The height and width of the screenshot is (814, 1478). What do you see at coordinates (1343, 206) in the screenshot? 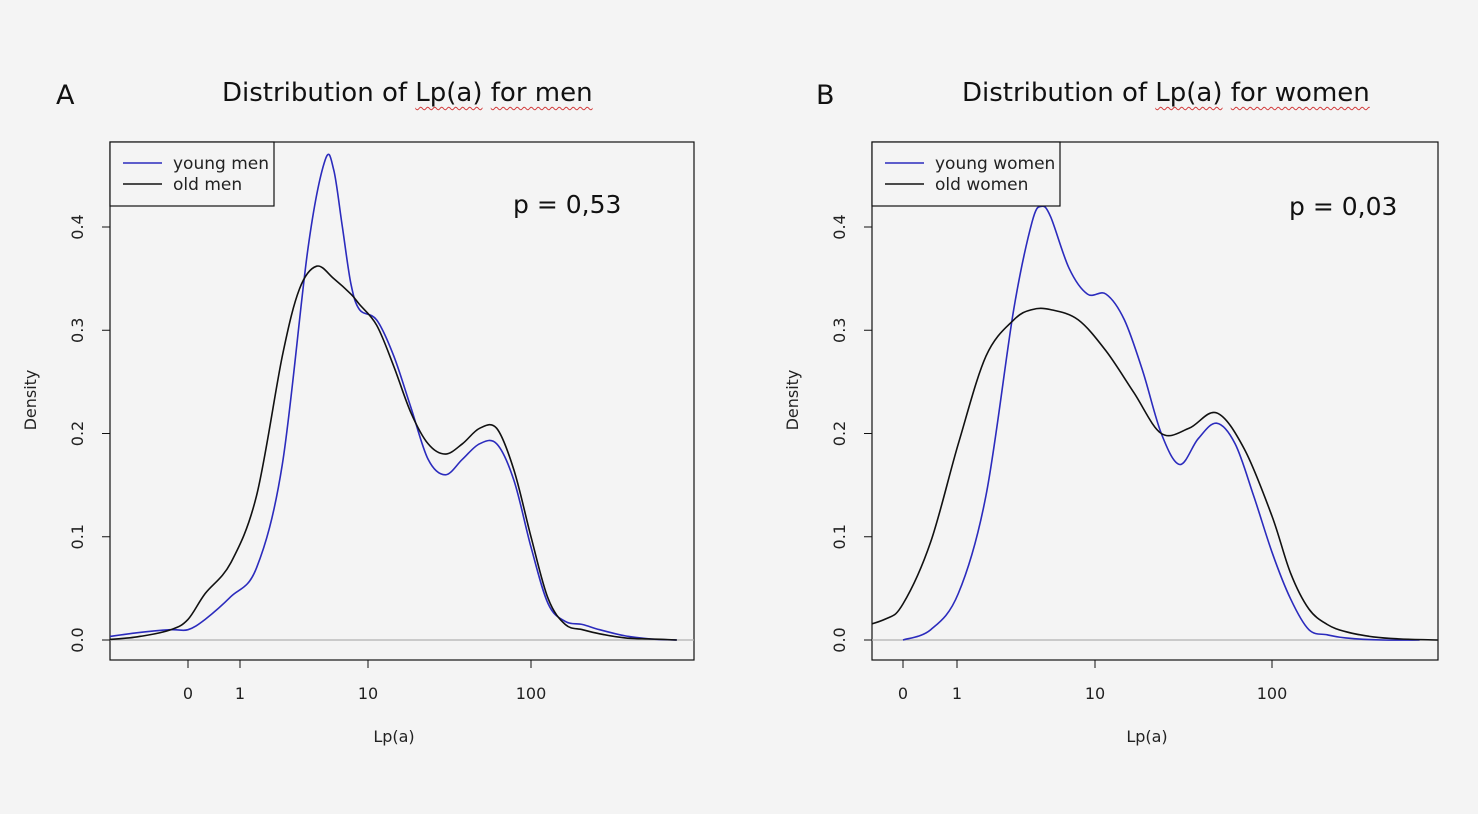
I see `p-value-annotation: p = 0,03` at bounding box center [1343, 206].